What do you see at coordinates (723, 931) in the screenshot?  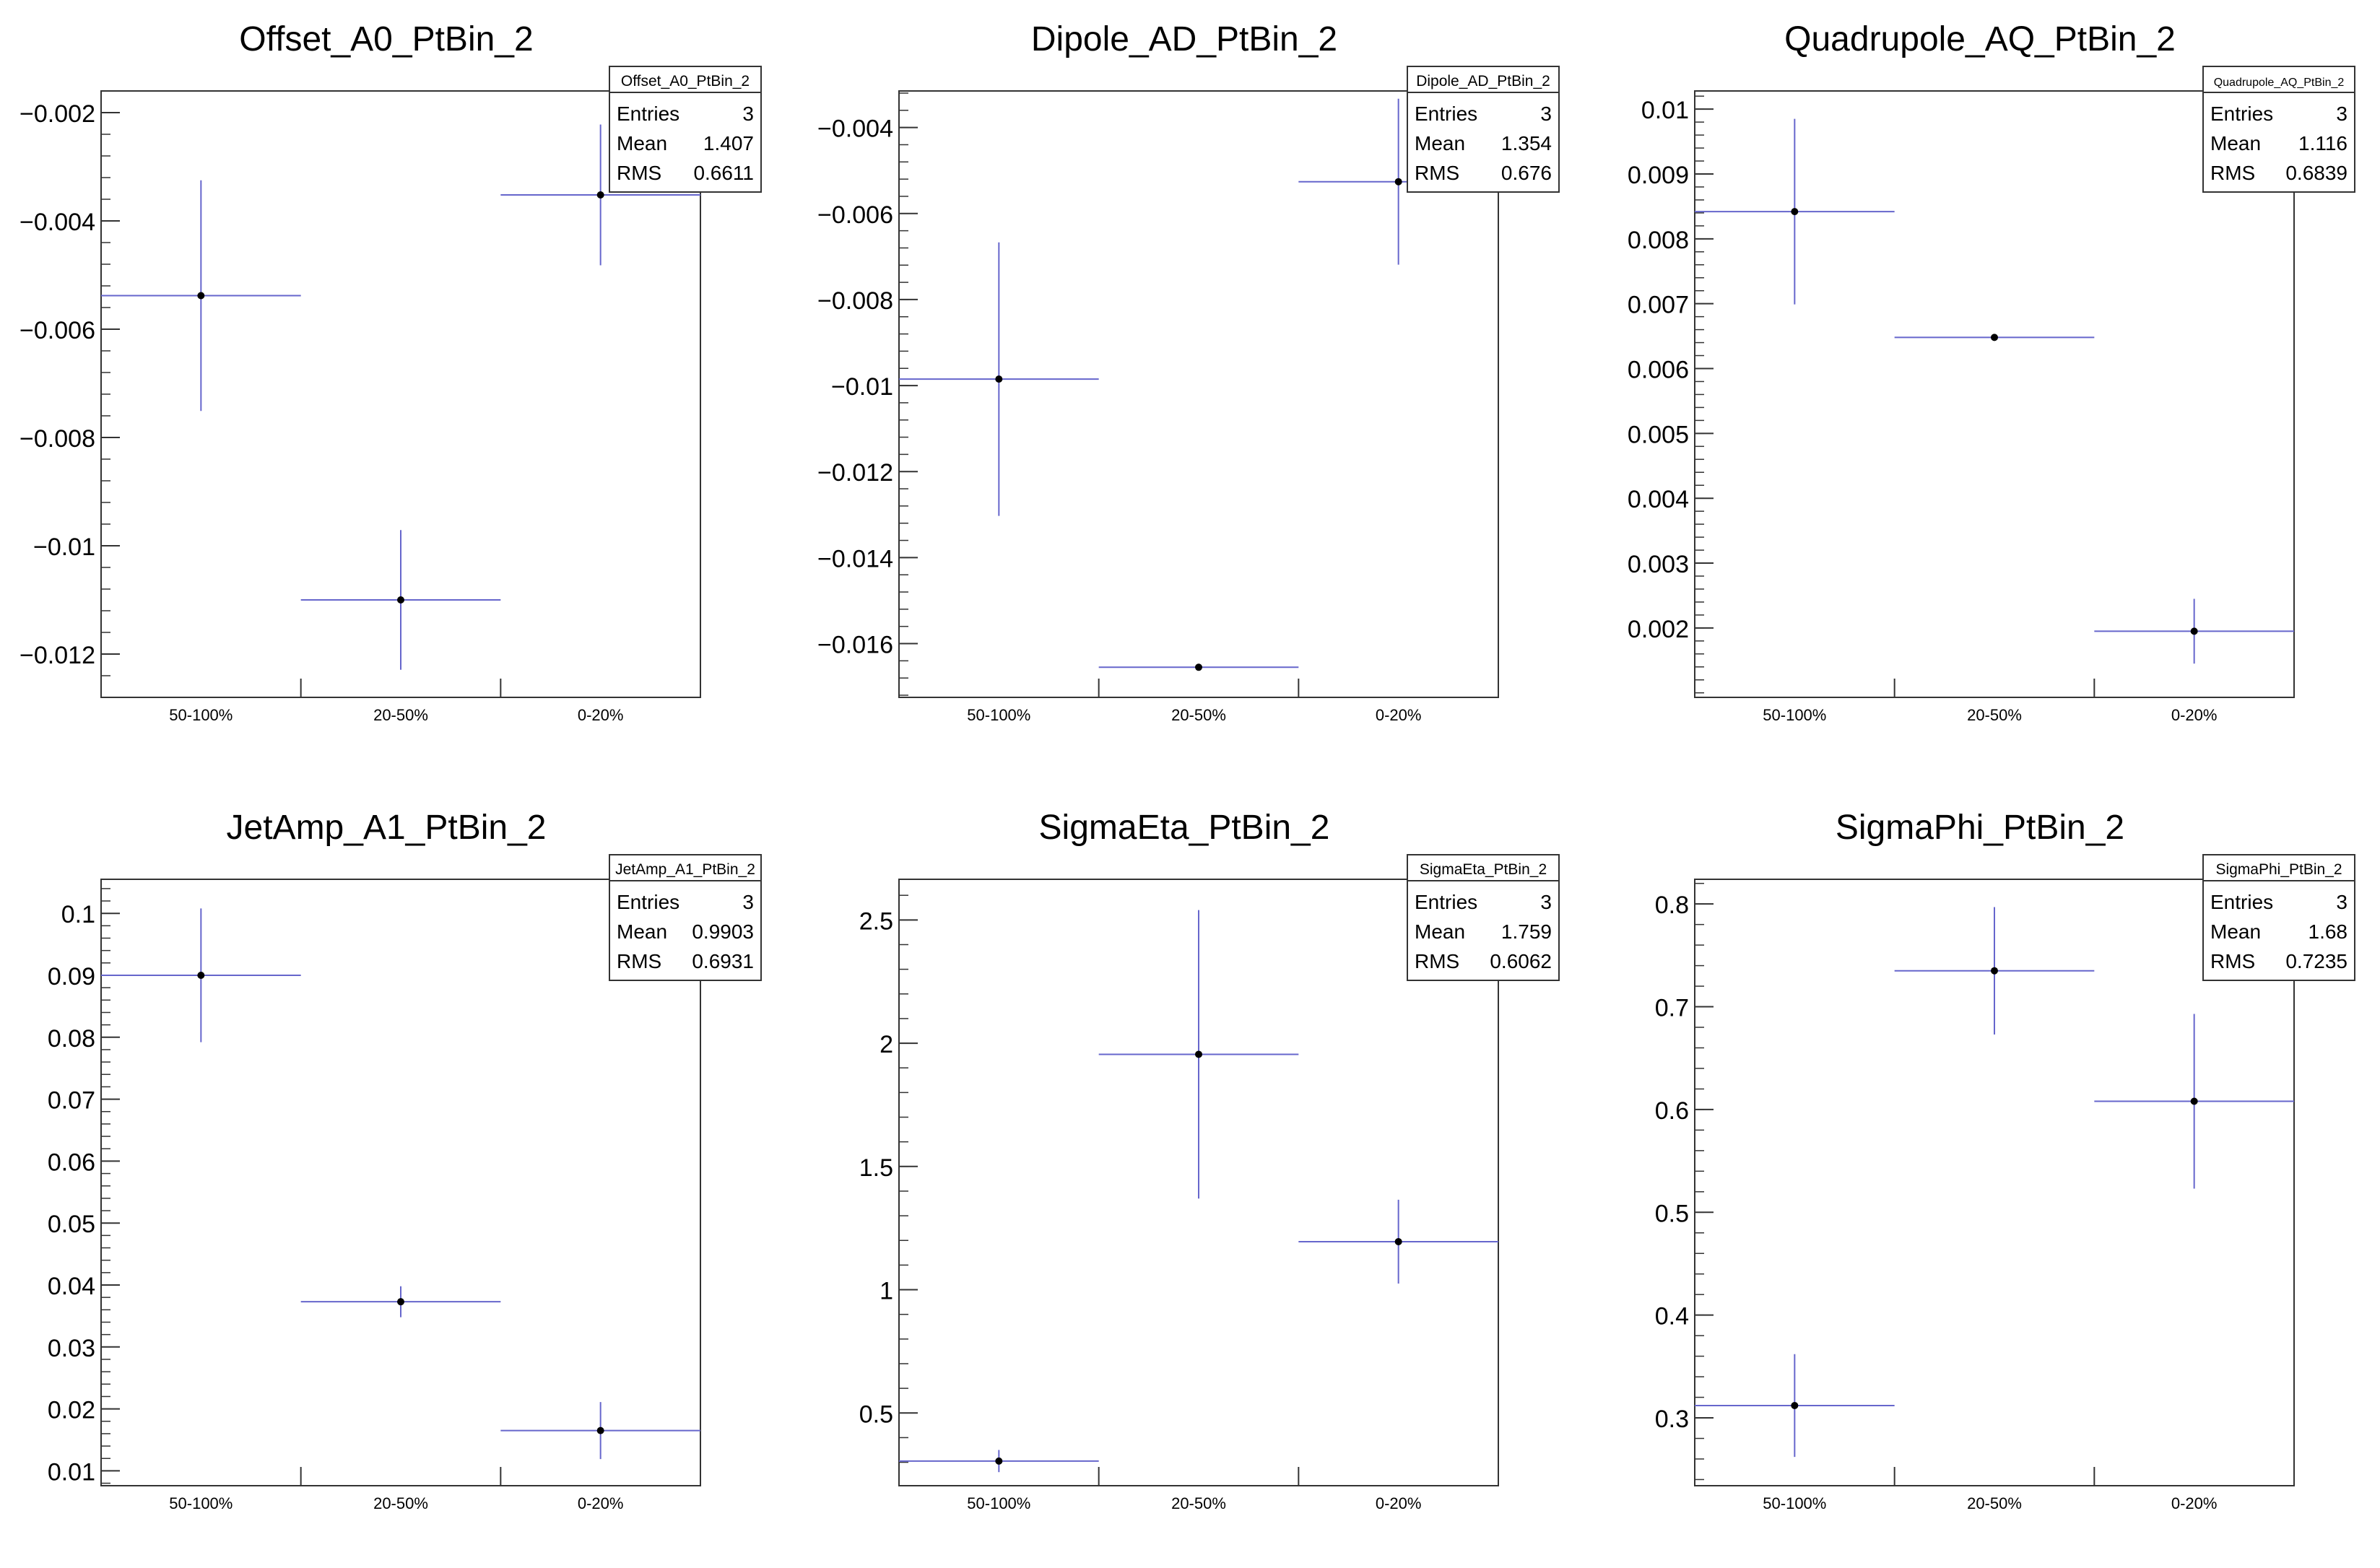 I see `stats-row-value: 0.9903` at bounding box center [723, 931].